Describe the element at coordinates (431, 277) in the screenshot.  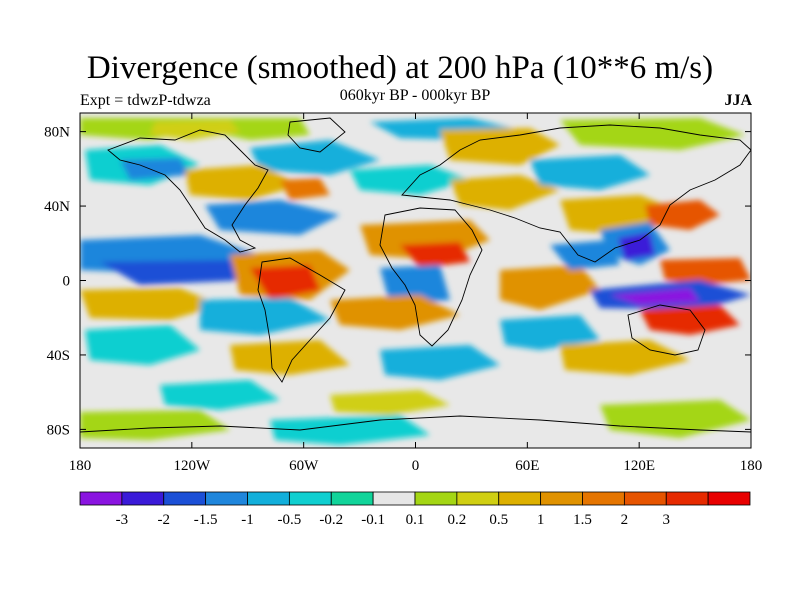
I see `coastline-africa` at that location.